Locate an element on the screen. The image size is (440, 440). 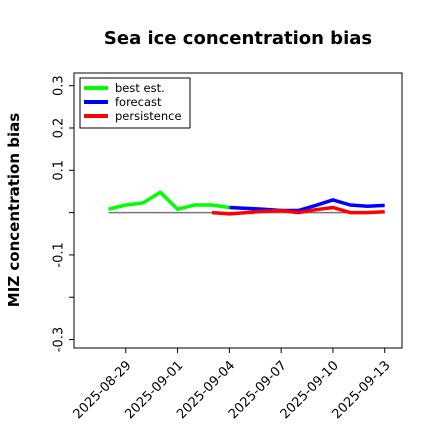
series-line-forecast is located at coordinates (307, 205).